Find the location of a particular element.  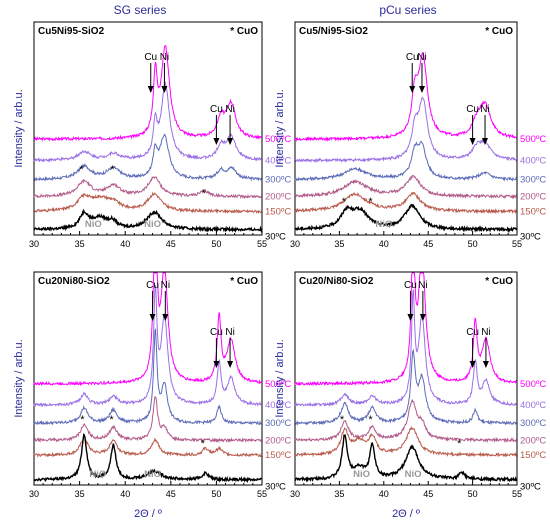

header-pcu-series: pCu series is located at coordinates (407, 10).